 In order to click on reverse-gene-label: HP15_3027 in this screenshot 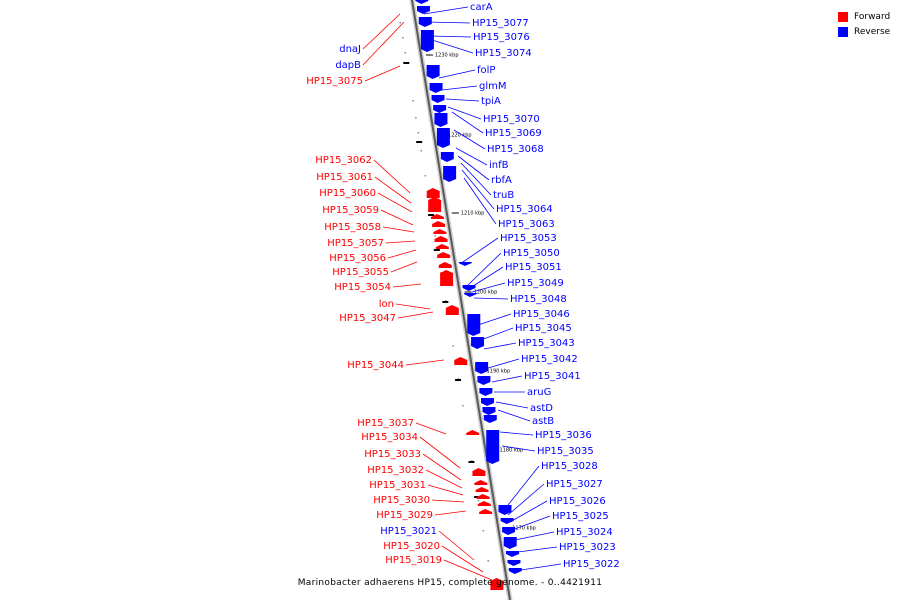, I will do `click(574, 484)`.